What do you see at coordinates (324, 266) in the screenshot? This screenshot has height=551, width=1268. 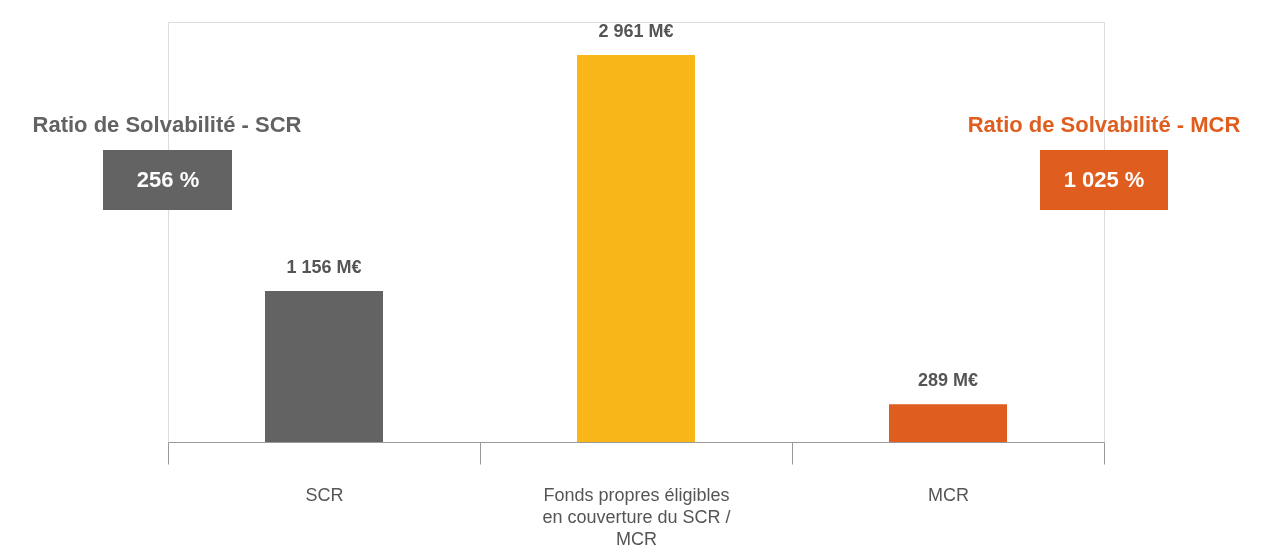 I see `data-label: 1 156 M€` at bounding box center [324, 266].